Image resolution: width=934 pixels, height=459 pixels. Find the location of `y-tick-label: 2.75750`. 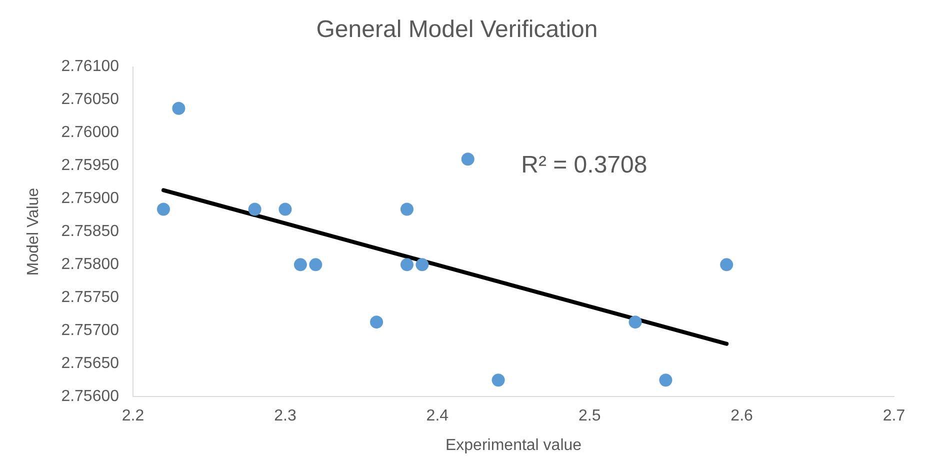

y-tick-label: 2.75750 is located at coordinates (90, 297).